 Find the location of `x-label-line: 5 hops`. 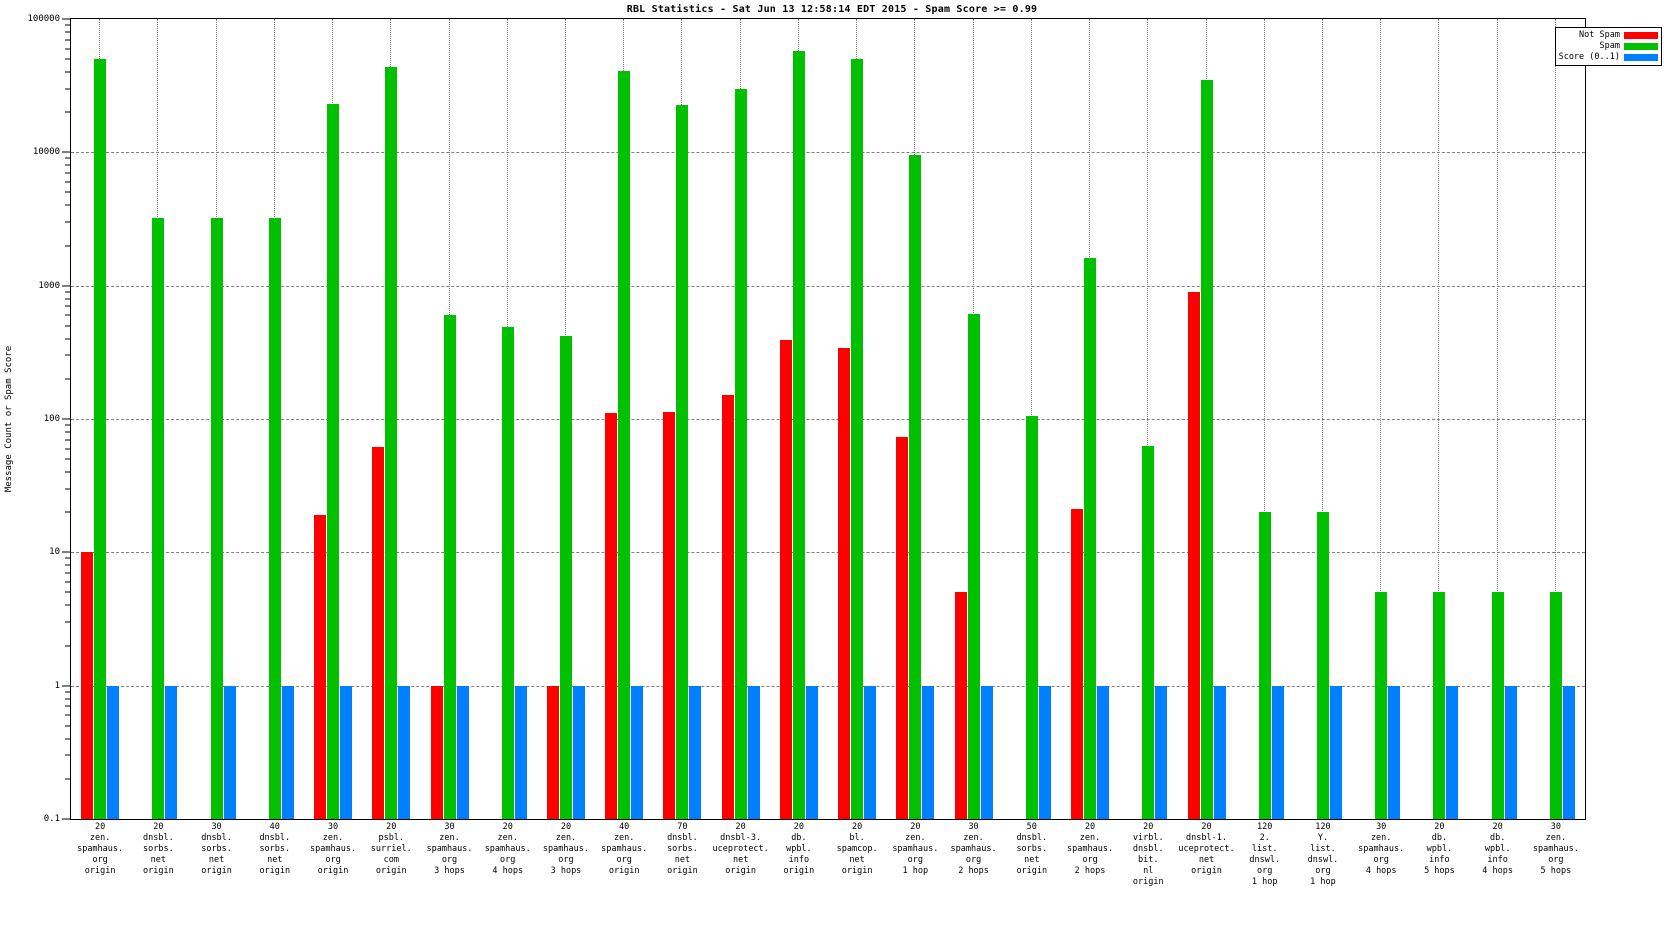

x-label-line: 5 hops is located at coordinates (1439, 871).